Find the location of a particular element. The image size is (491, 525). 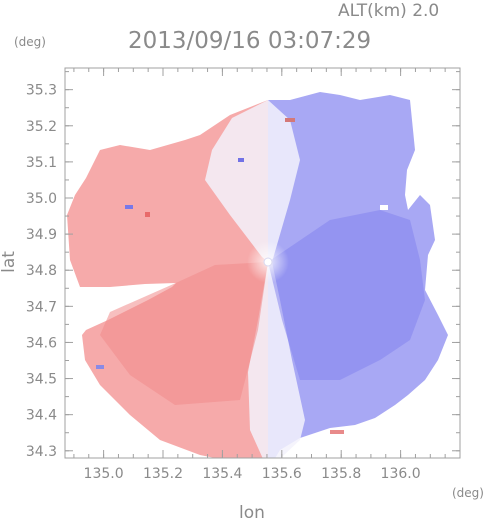

x-tick-label: 135.8 is located at coordinates (341, 474).